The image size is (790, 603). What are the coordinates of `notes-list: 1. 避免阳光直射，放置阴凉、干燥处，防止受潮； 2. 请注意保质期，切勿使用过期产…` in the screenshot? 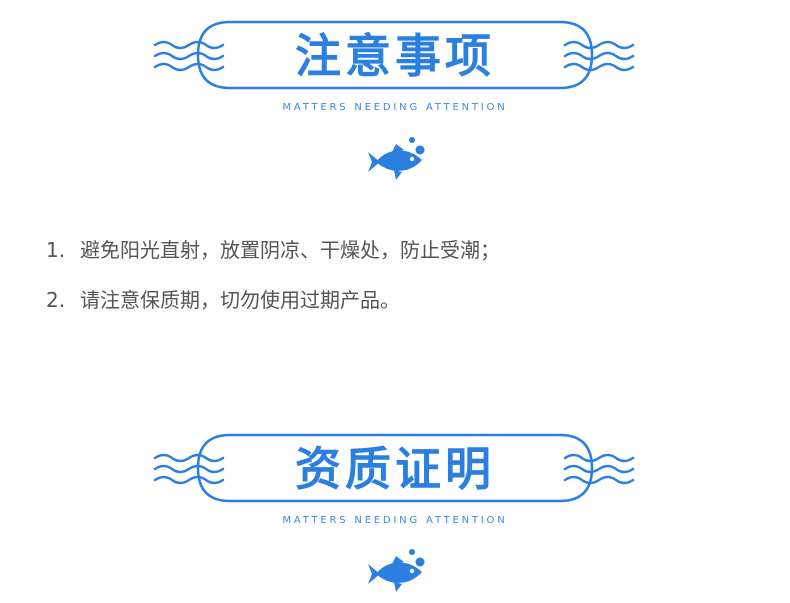 It's located at (273, 282).